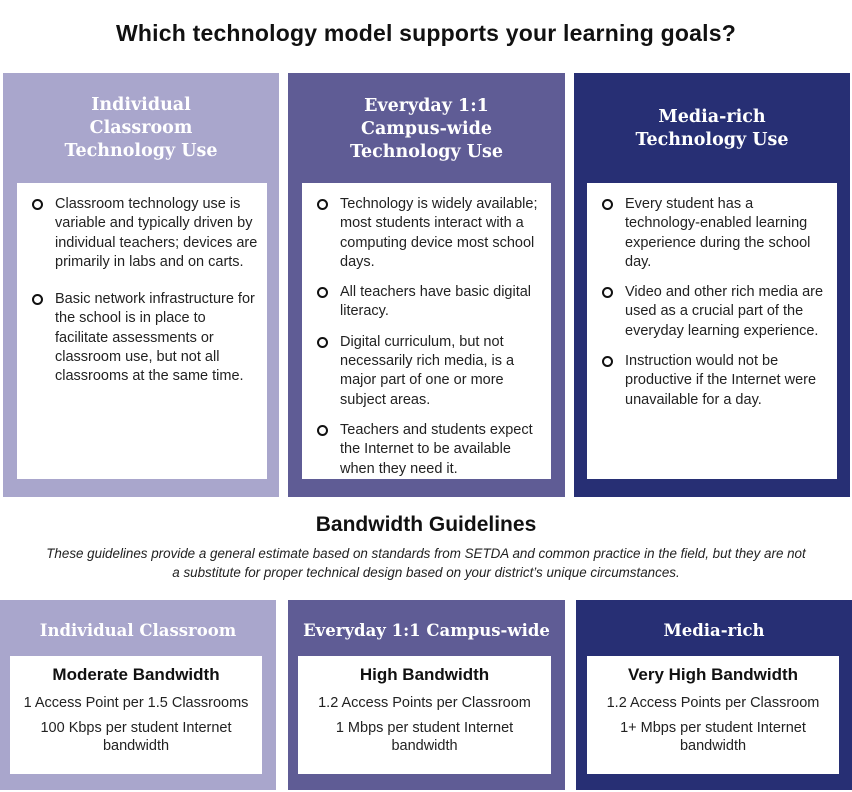 The width and height of the screenshot is (852, 792). What do you see at coordinates (424, 737) in the screenshot?
I see `internet-guideline: 1 Mbps per student Internet bandwidth` at bounding box center [424, 737].